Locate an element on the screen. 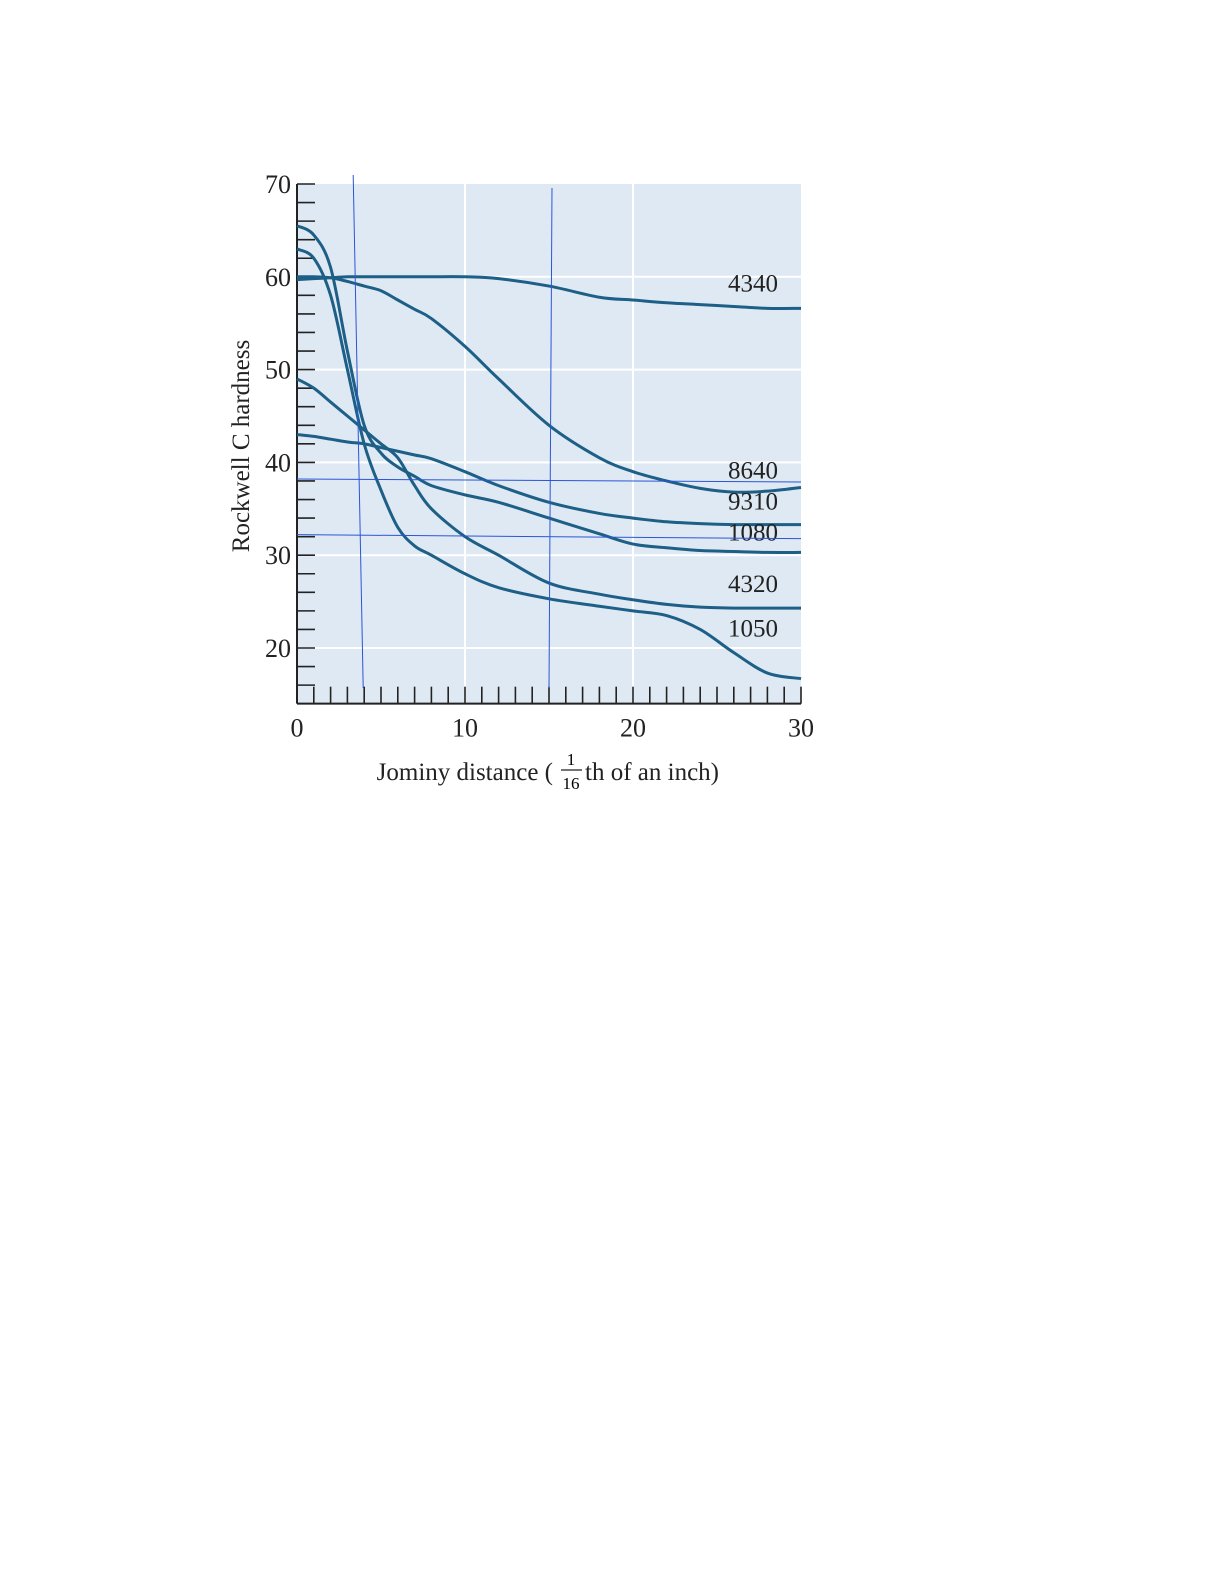  x-axis-label-num: 1 is located at coordinates (571, 759).